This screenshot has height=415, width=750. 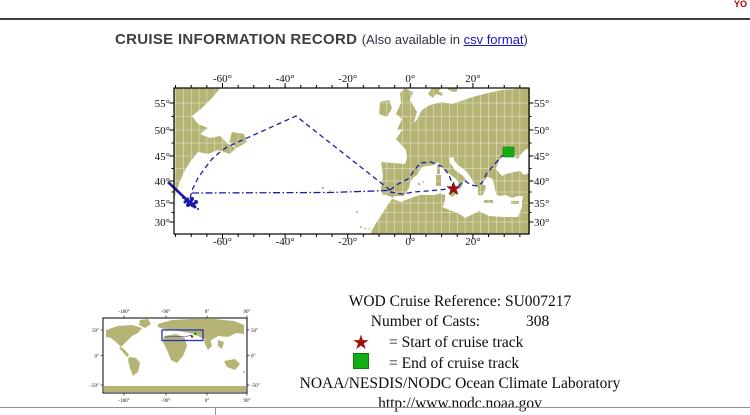 What do you see at coordinates (195, 334) in the screenshot?
I see `inset-end-dot` at bounding box center [195, 334].